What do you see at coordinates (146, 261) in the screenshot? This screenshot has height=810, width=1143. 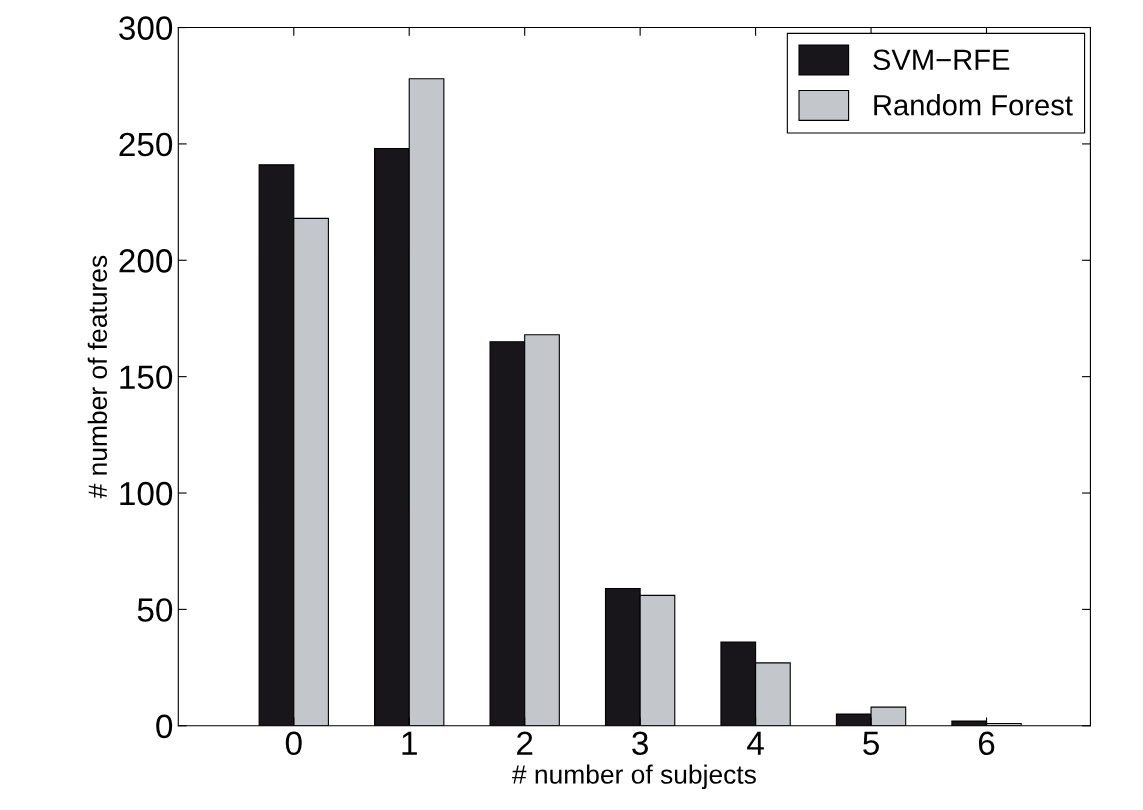 I see `y-tick-label: 200` at bounding box center [146, 261].